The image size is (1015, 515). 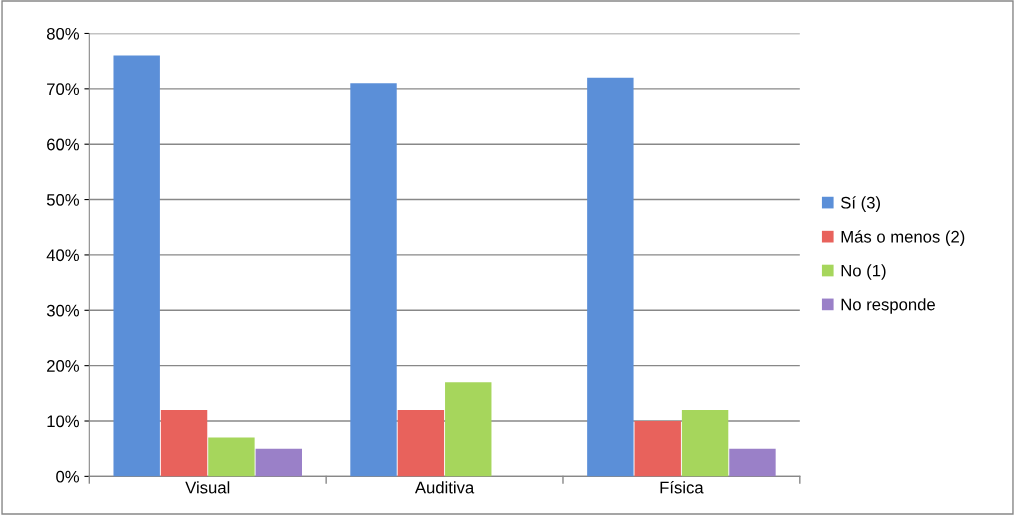 What do you see at coordinates (903, 238) in the screenshot?
I see `legend-label: Más o menos (2)` at bounding box center [903, 238].